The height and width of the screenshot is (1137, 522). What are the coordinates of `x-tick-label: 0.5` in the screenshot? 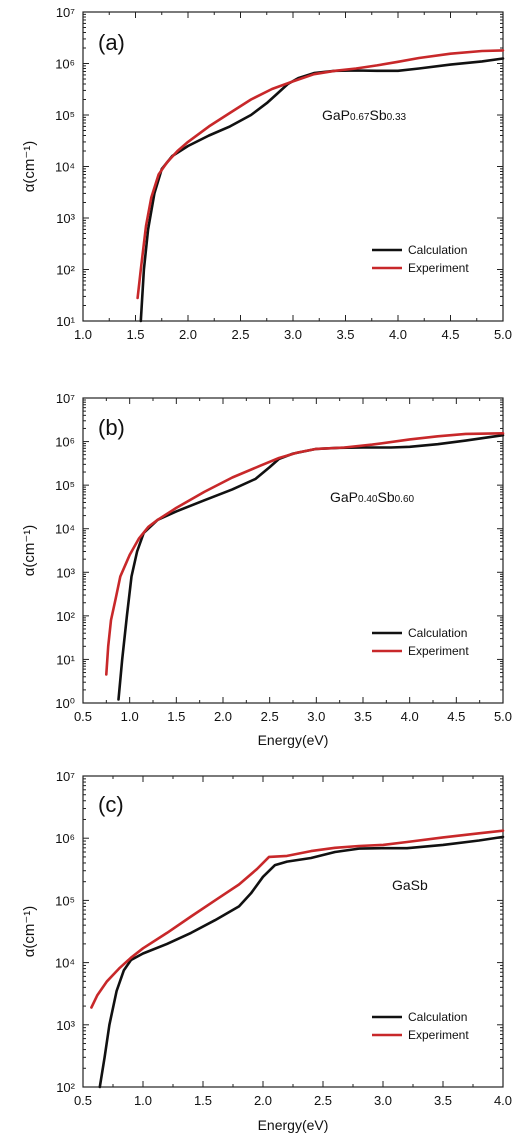 It's located at (83, 1100).